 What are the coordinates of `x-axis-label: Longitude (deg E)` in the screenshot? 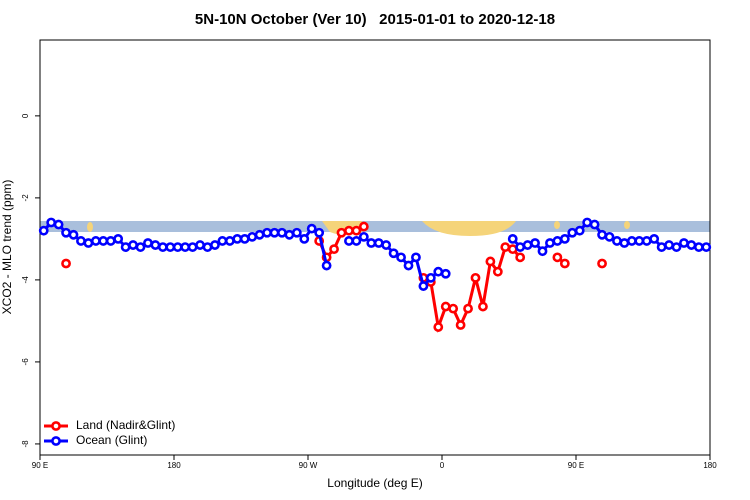 It's located at (374, 483).